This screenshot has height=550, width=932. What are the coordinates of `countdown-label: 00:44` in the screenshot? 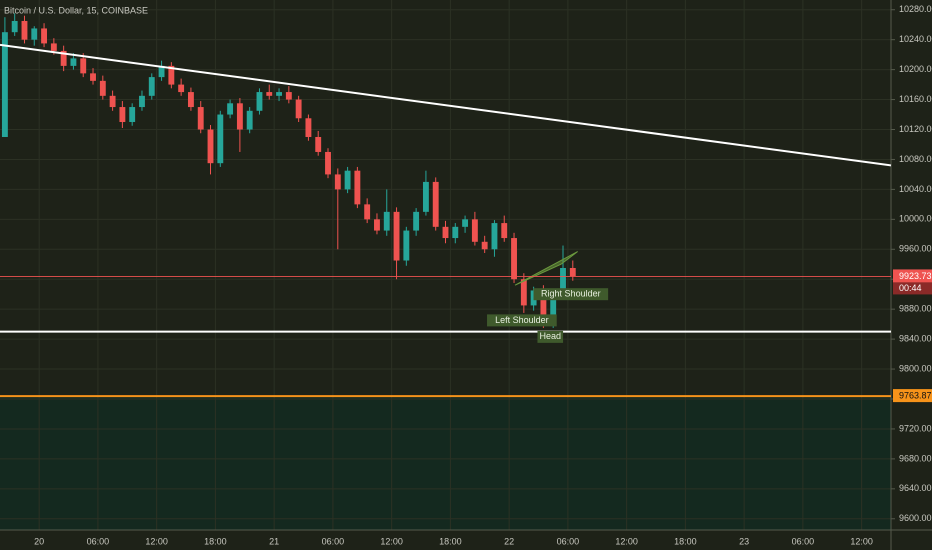 It's located at (910, 288).